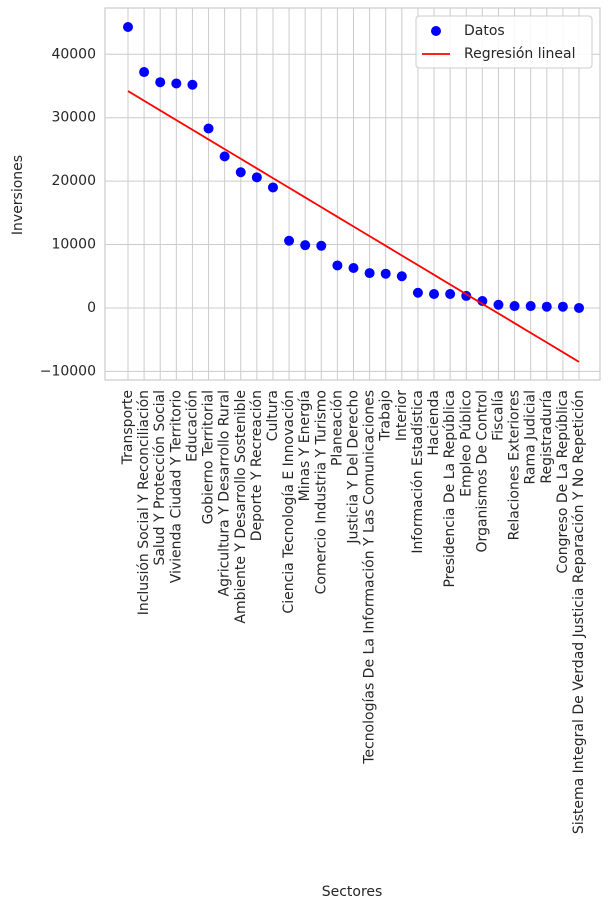  I want to click on legend-box, so click(504, 42).